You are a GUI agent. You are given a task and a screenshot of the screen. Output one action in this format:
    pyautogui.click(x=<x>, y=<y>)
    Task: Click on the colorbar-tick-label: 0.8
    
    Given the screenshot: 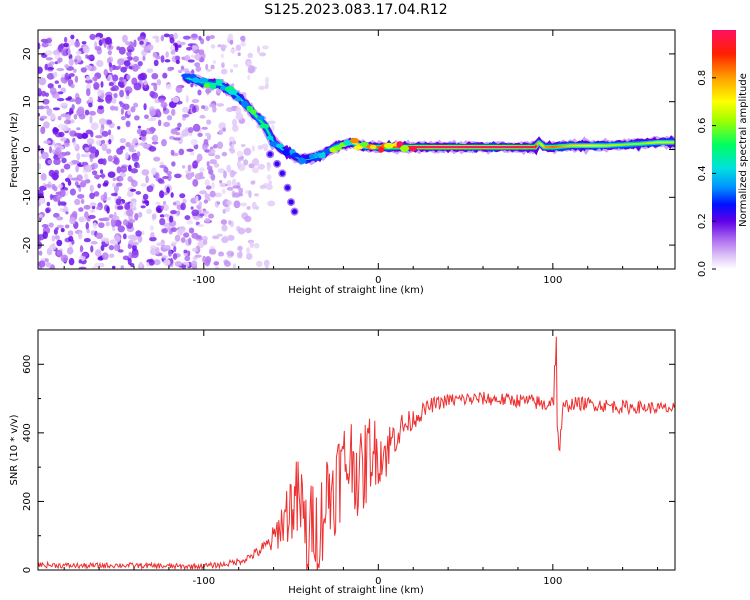 What is the action you would take?
    pyautogui.click(x=702, y=78)
    